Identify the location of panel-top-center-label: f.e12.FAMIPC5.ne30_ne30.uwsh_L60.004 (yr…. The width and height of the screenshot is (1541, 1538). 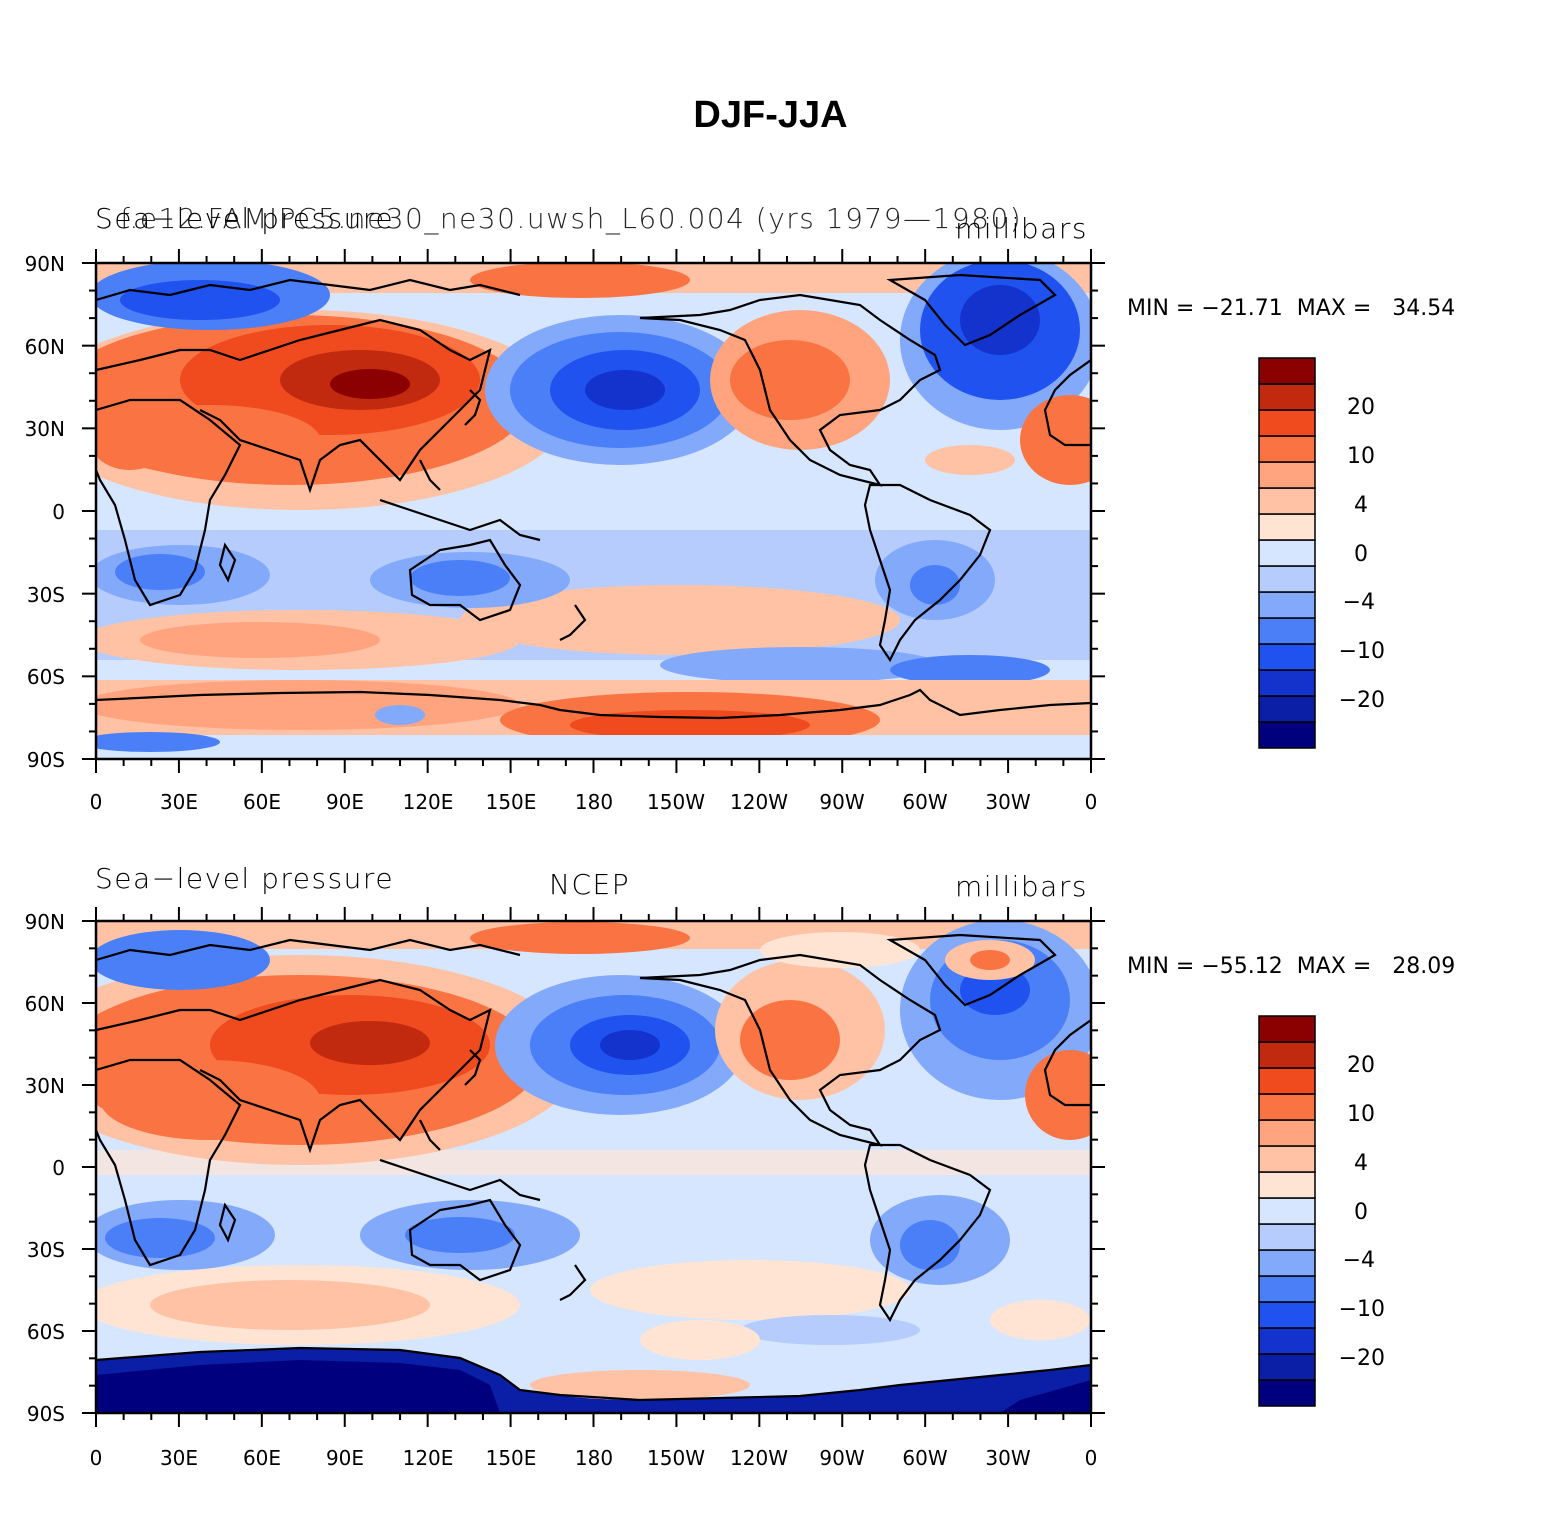
(571, 218).